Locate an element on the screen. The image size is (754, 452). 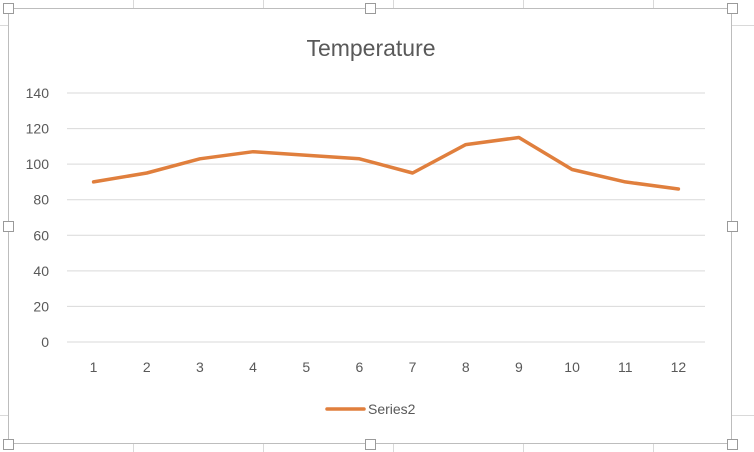
y-tick-label: 80 is located at coordinates (41, 200).